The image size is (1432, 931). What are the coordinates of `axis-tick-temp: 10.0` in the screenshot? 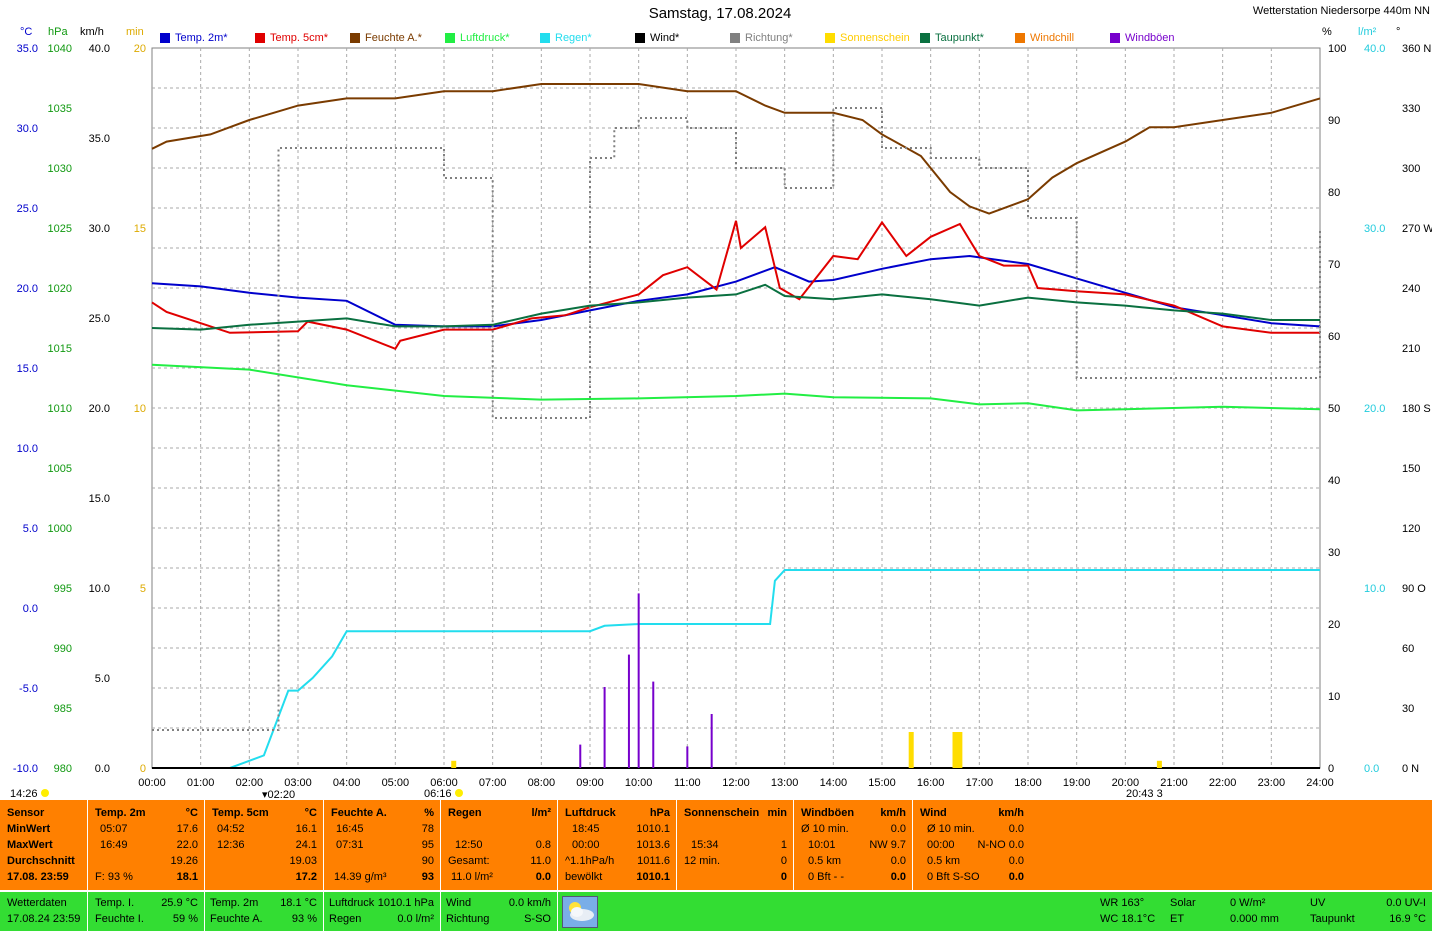 It's located at (27, 449).